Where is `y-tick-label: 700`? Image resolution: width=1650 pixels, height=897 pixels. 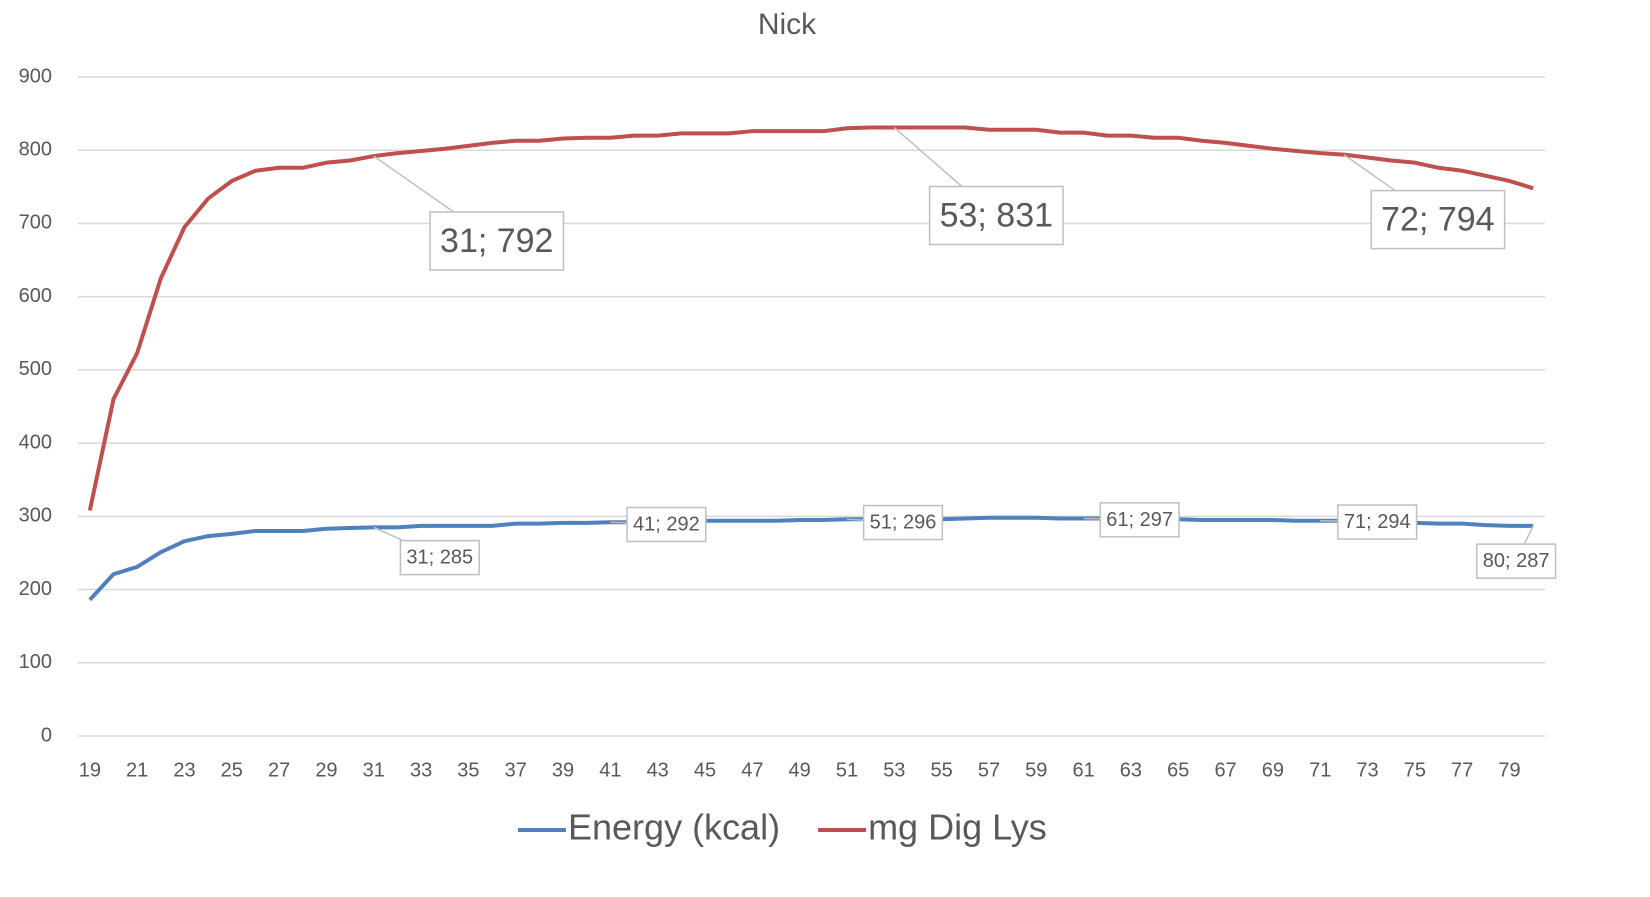 y-tick-label: 700 is located at coordinates (35, 223).